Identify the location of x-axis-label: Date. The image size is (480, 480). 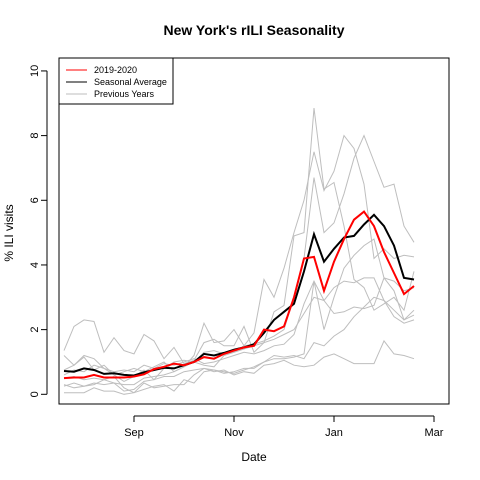
(254, 457).